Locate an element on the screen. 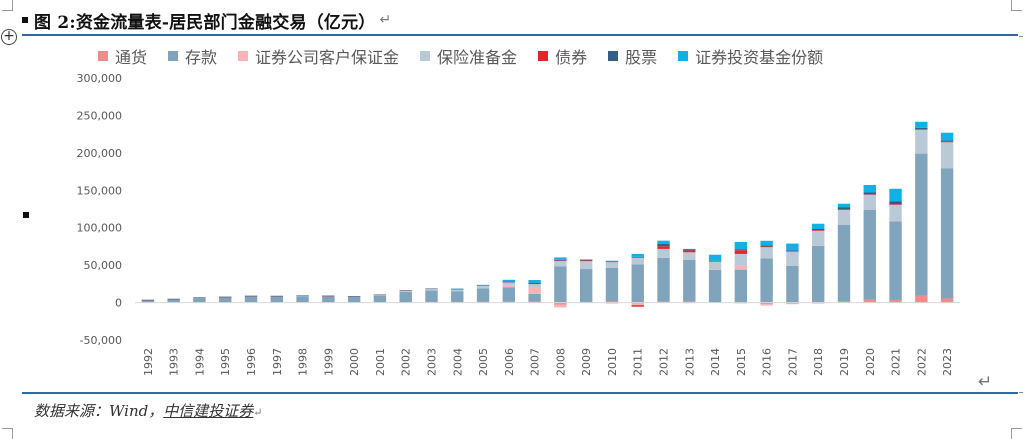  source-prefix: 数据来源：Wind， is located at coordinates (99, 411).